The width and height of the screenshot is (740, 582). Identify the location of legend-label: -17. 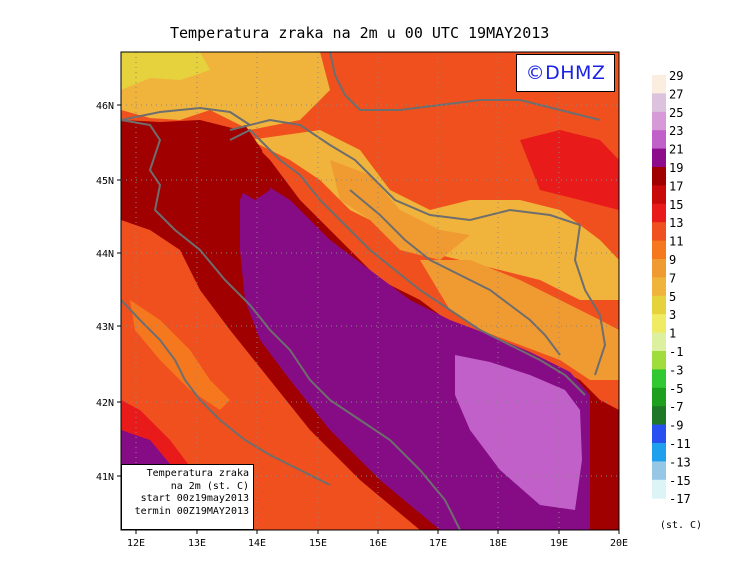
(680, 499).